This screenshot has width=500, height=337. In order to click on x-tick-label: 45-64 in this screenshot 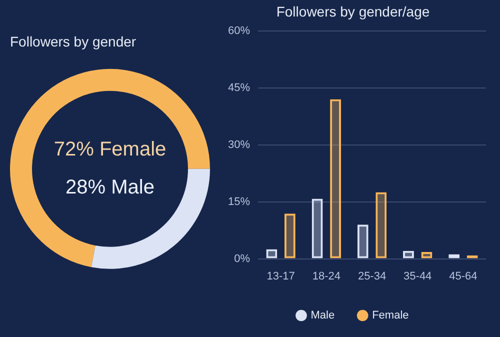, I will do `click(463, 276)`.